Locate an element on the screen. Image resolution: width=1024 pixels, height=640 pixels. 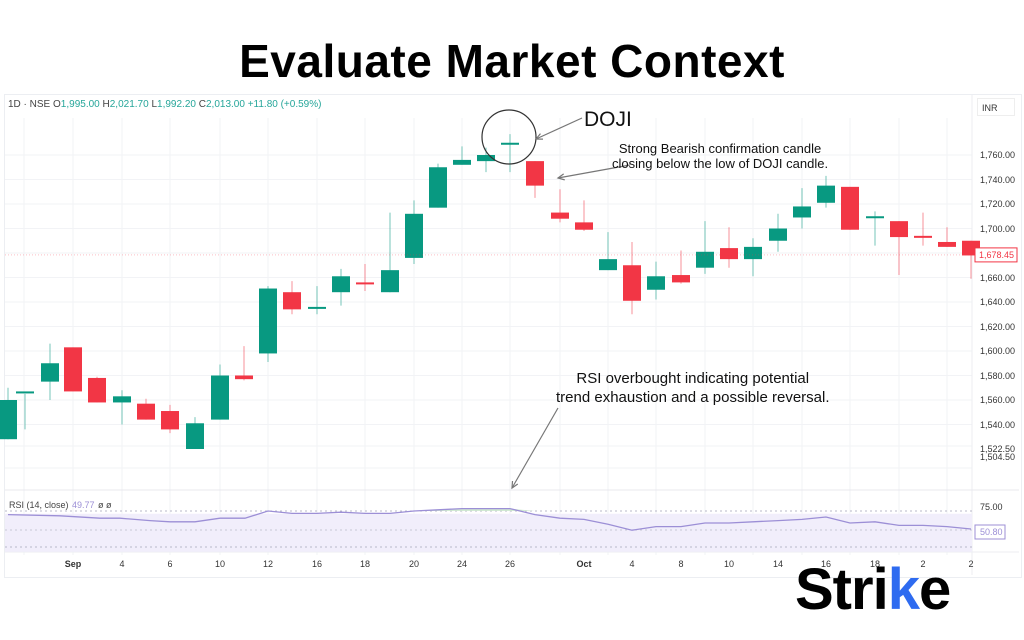
open-value: 1,995.00 is located at coordinates (80, 104).